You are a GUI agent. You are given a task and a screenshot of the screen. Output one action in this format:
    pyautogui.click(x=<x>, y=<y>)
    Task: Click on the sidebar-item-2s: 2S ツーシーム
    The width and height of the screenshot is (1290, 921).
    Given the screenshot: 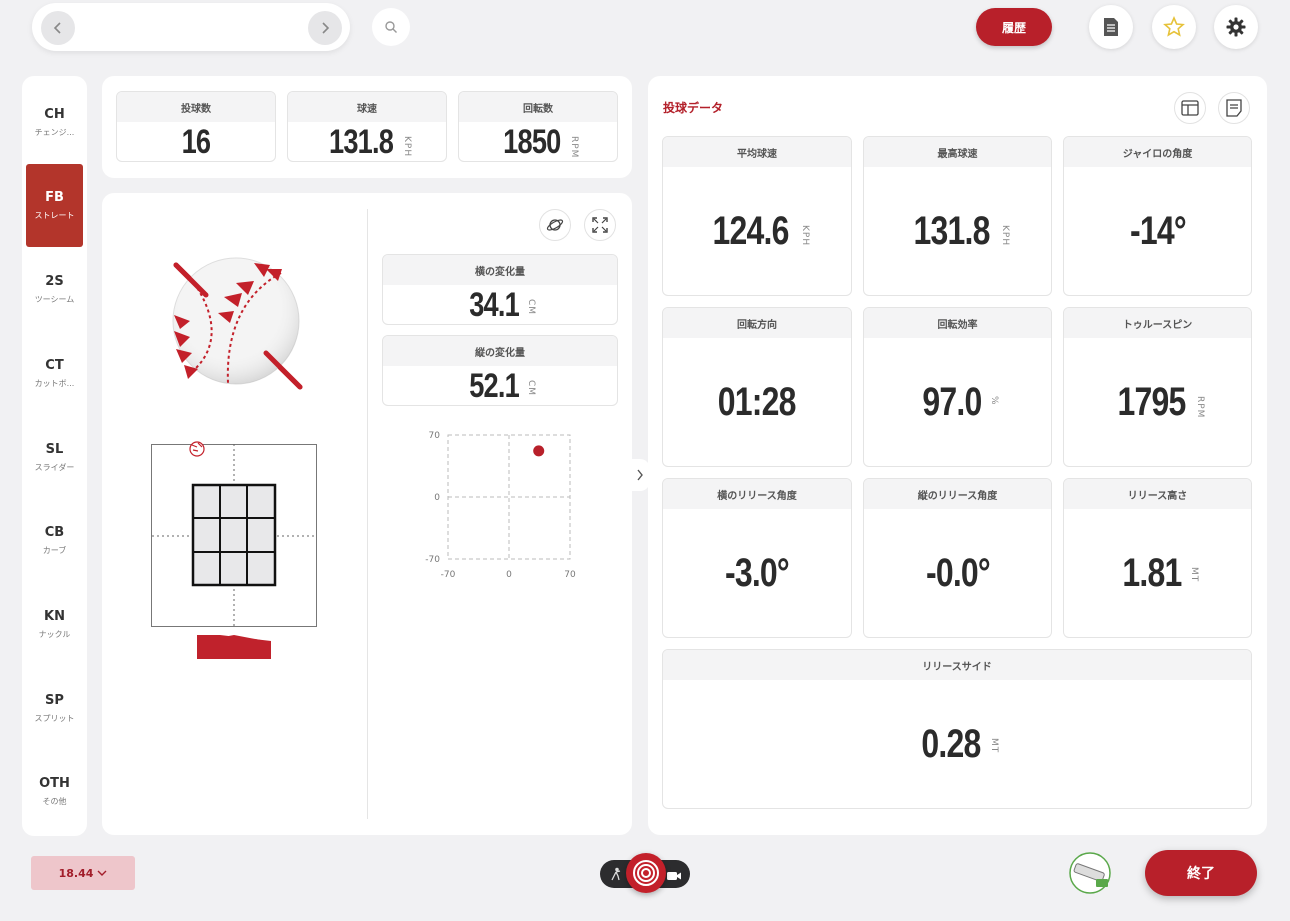 What is the action you would take?
    pyautogui.click(x=54, y=289)
    